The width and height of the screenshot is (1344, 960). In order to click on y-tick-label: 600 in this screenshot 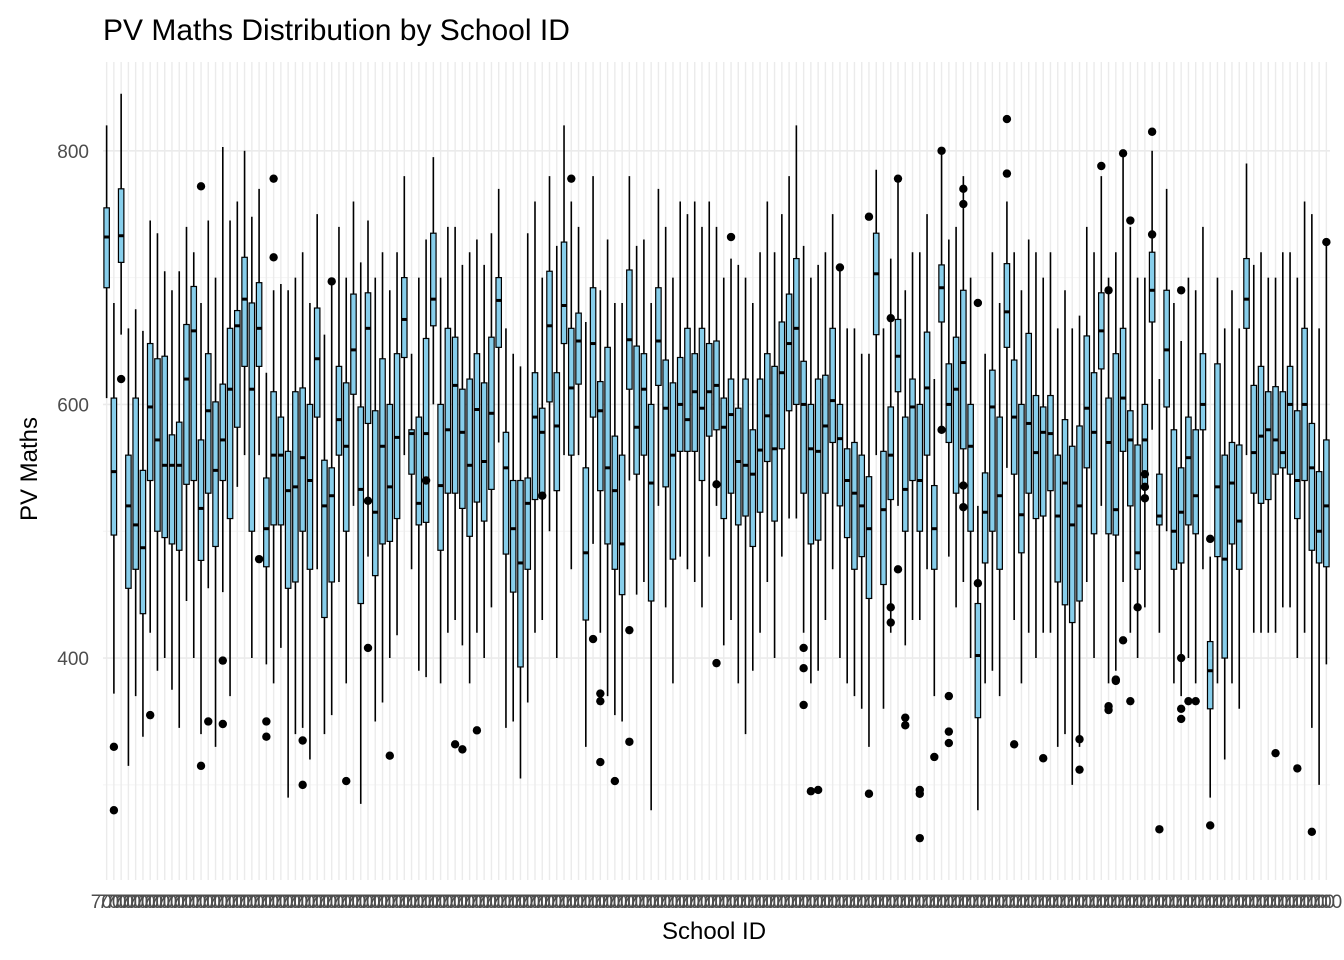, I will do `click(73, 405)`.